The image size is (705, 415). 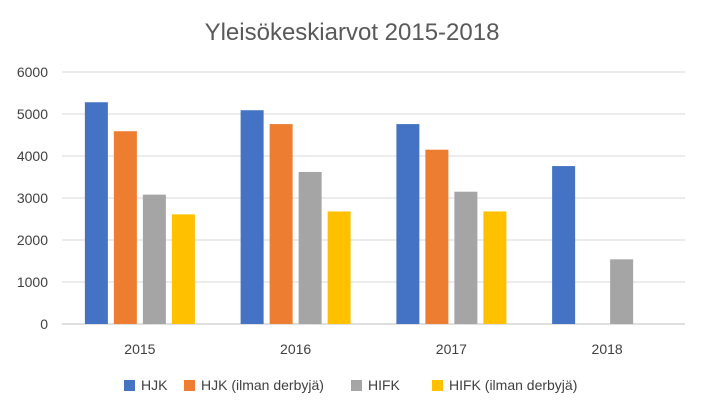 What do you see at coordinates (32, 282) in the screenshot?
I see `y-tick-label: 1000` at bounding box center [32, 282].